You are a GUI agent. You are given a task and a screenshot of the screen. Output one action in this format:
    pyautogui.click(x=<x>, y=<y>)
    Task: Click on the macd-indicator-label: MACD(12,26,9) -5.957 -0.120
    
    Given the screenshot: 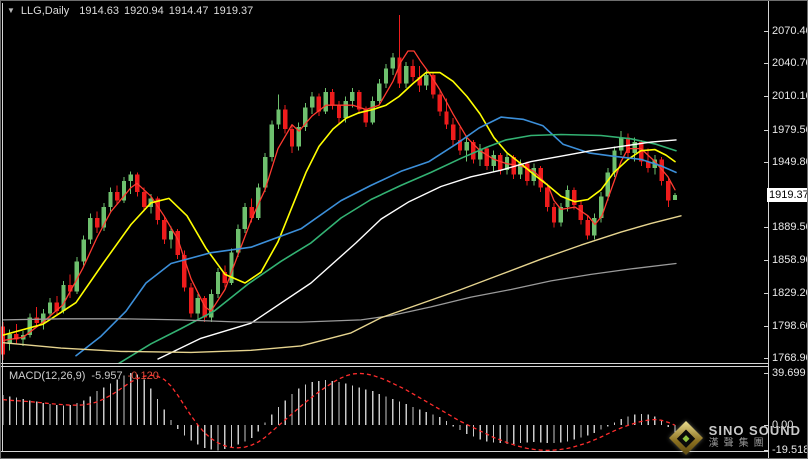 What is the action you would take?
    pyautogui.click(x=84, y=376)
    